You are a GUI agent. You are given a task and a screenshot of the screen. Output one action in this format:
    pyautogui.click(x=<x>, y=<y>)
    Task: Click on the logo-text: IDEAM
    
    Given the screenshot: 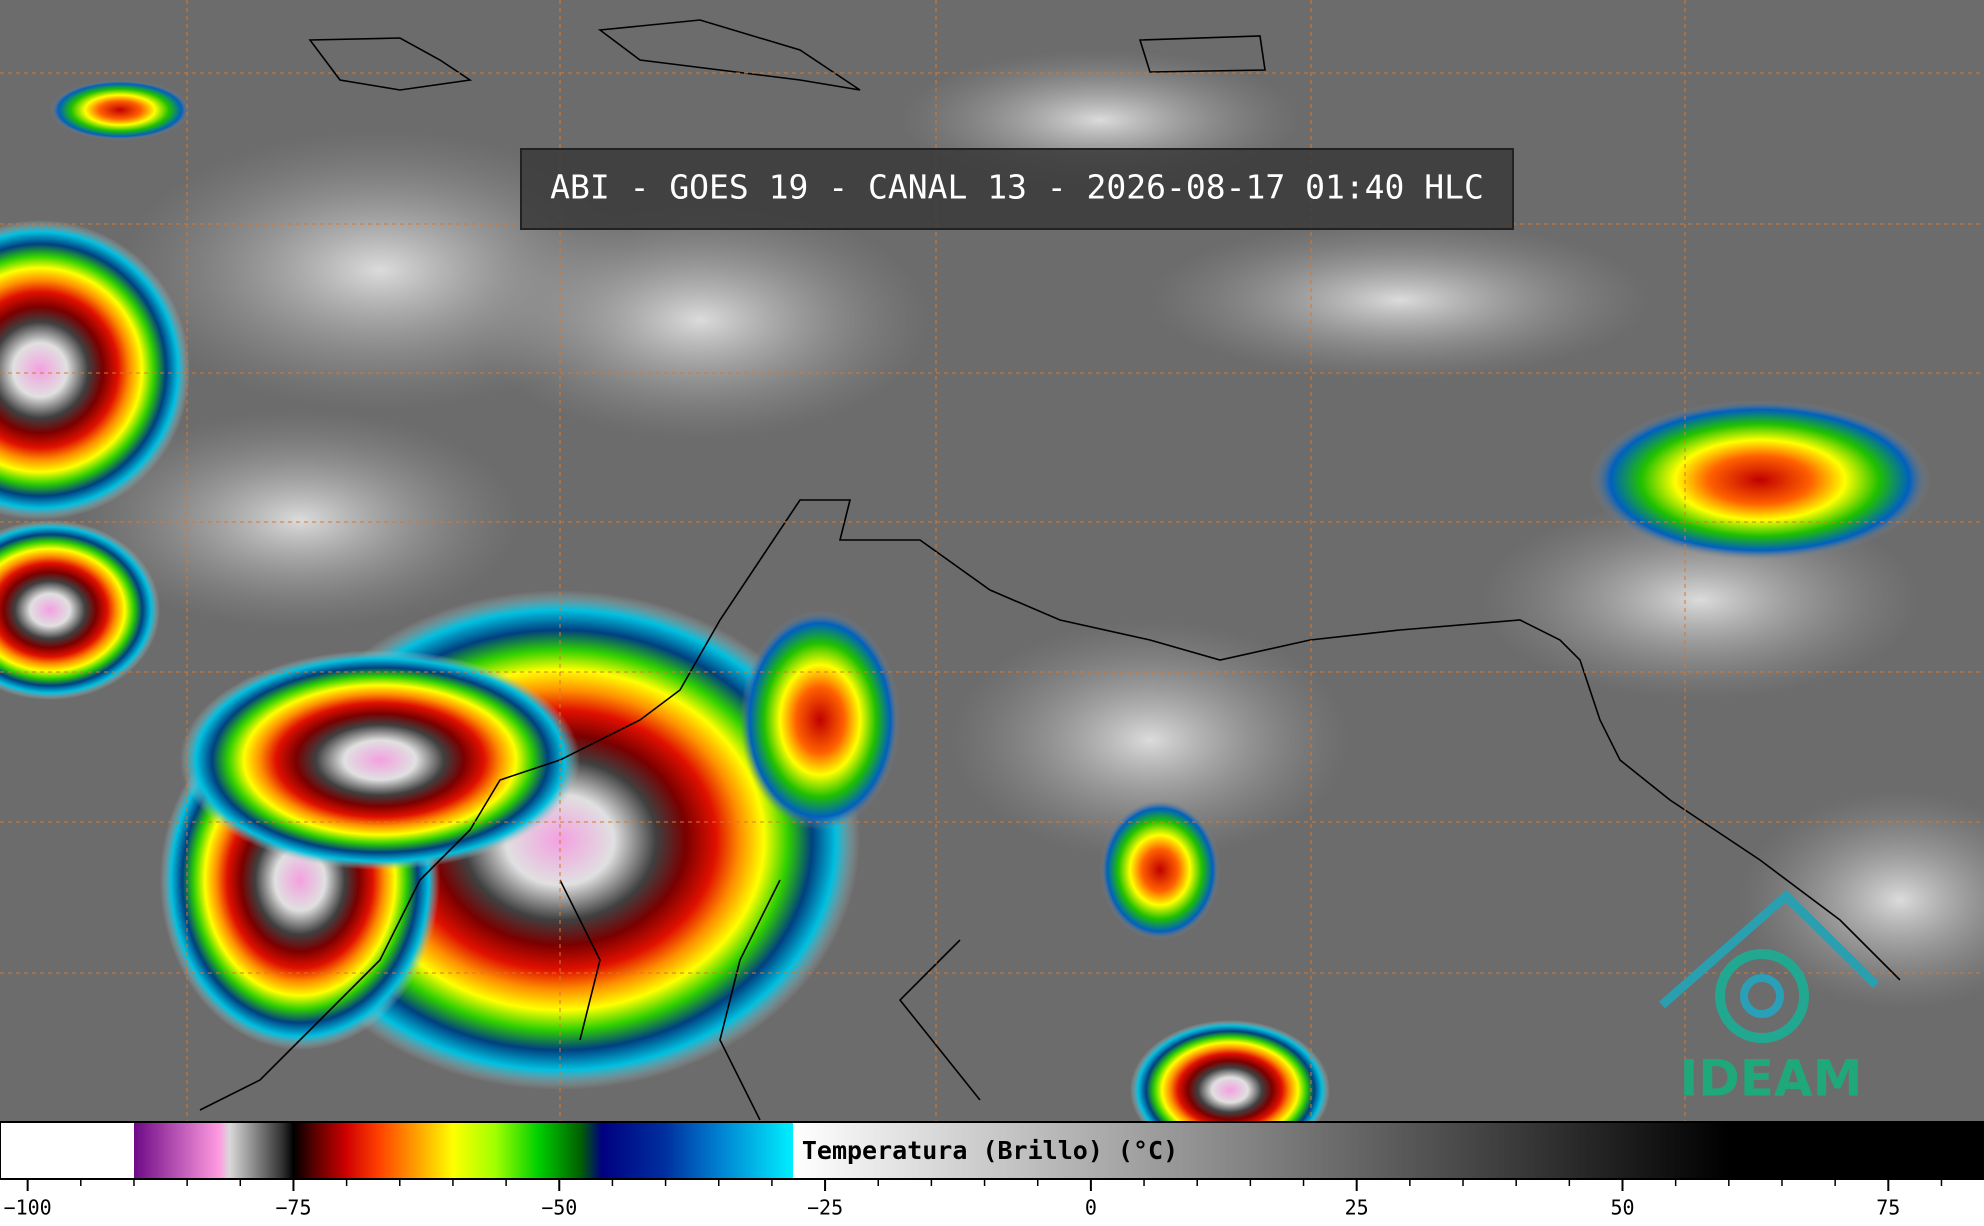 What is the action you would take?
    pyautogui.click(x=1771, y=1079)
    